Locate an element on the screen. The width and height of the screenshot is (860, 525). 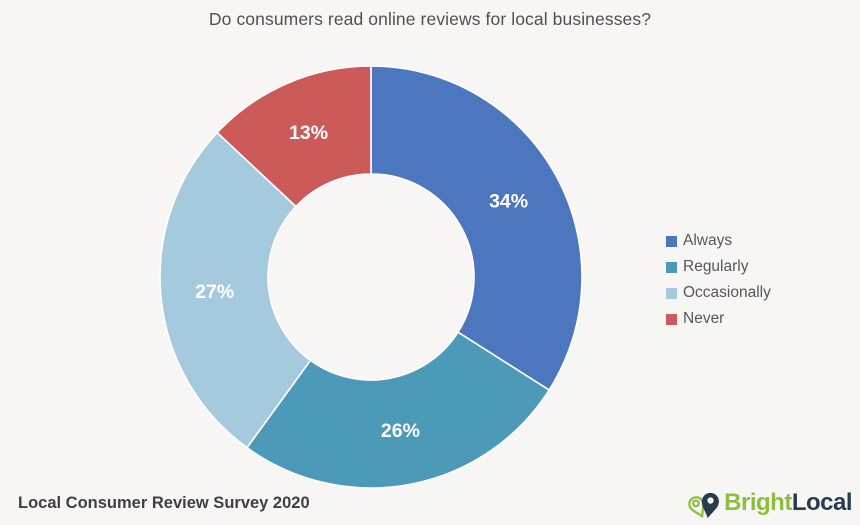
chart-legend: Always Regularly Occasionally Never is located at coordinates (718, 280).